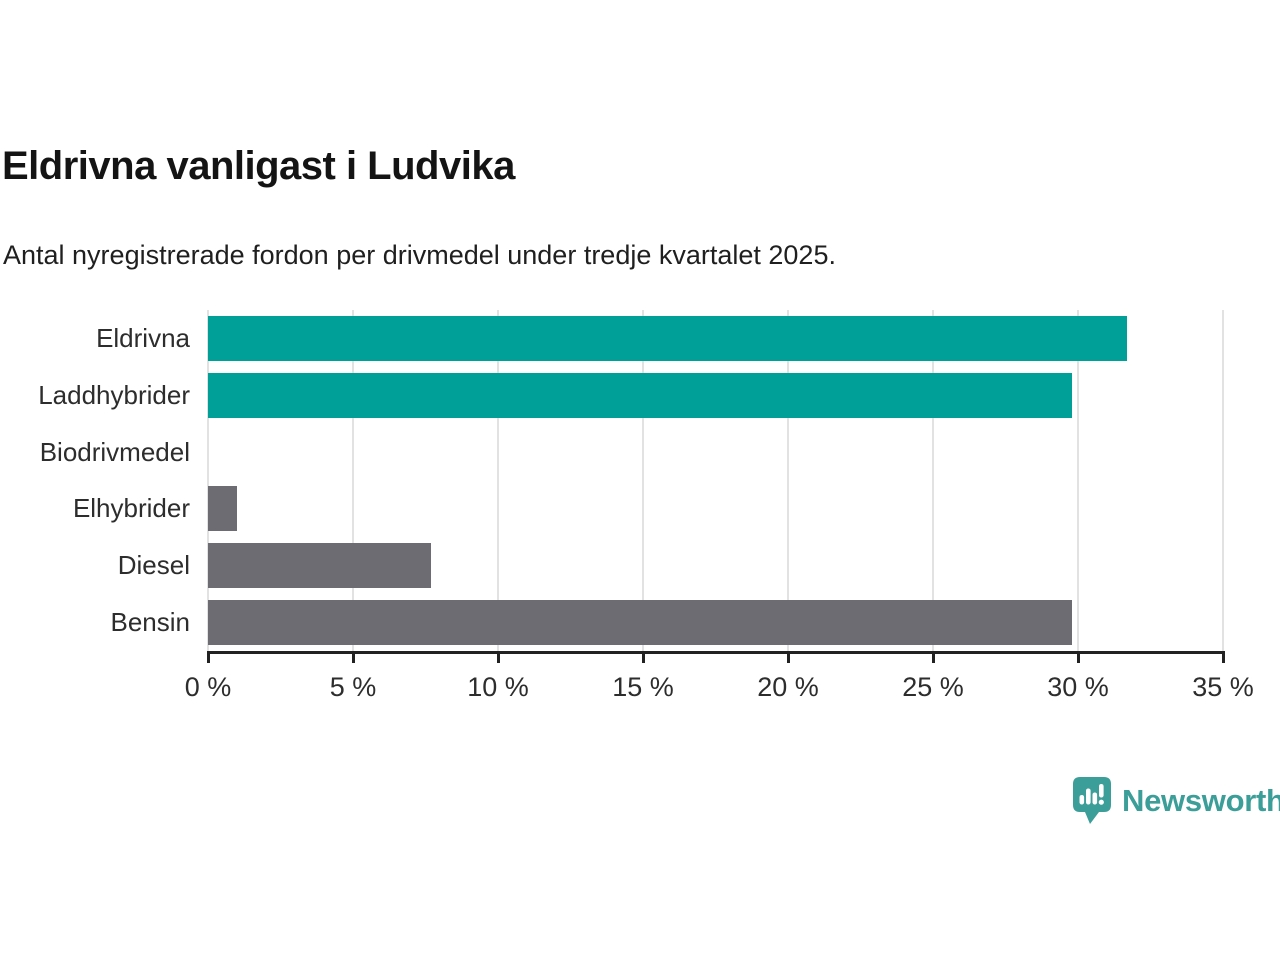 This screenshot has height=960, width=1280. I want to click on category-label: Laddhybrider, so click(114, 394).